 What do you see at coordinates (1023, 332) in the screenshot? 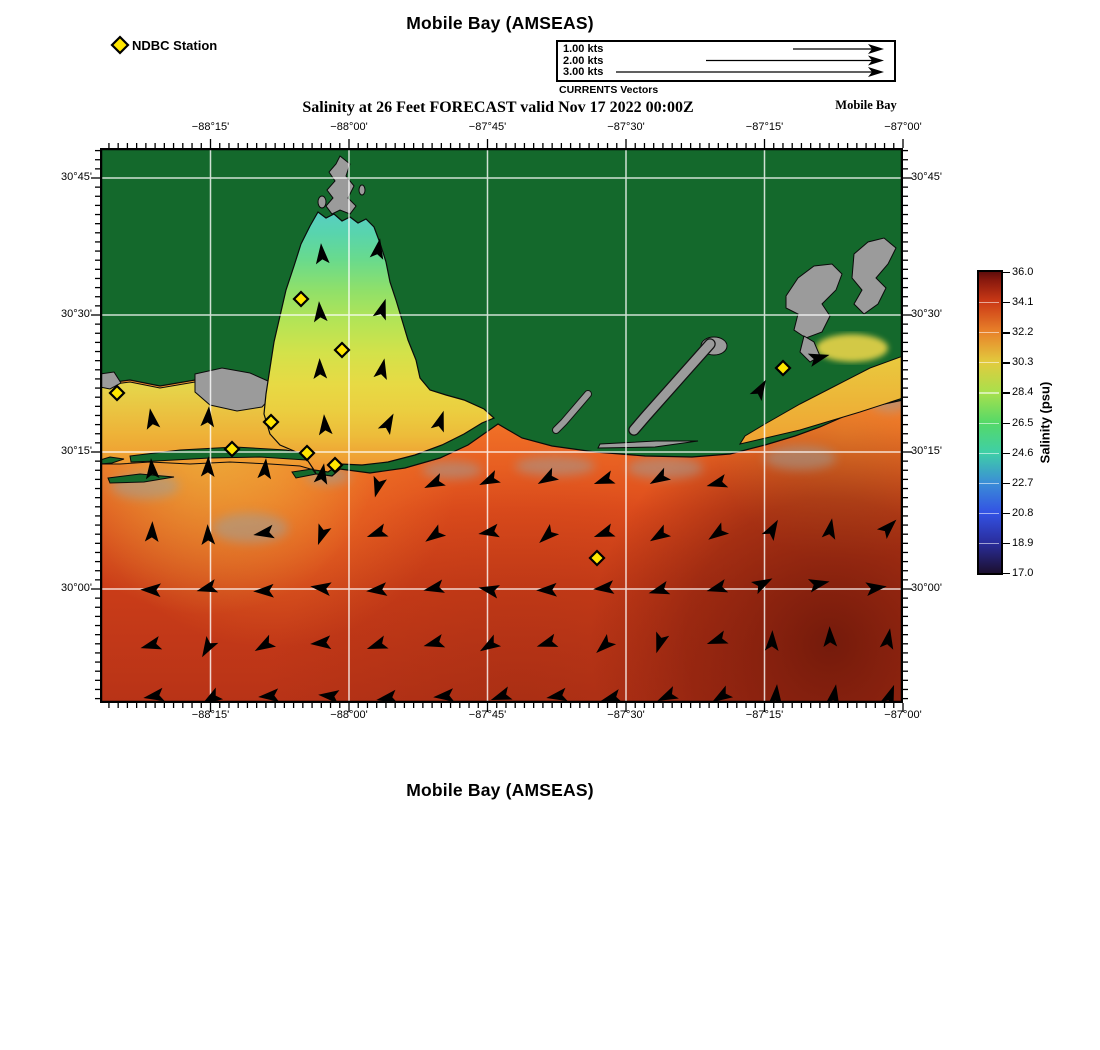
I see `colorbar-tick-label: 32.2` at bounding box center [1023, 332].